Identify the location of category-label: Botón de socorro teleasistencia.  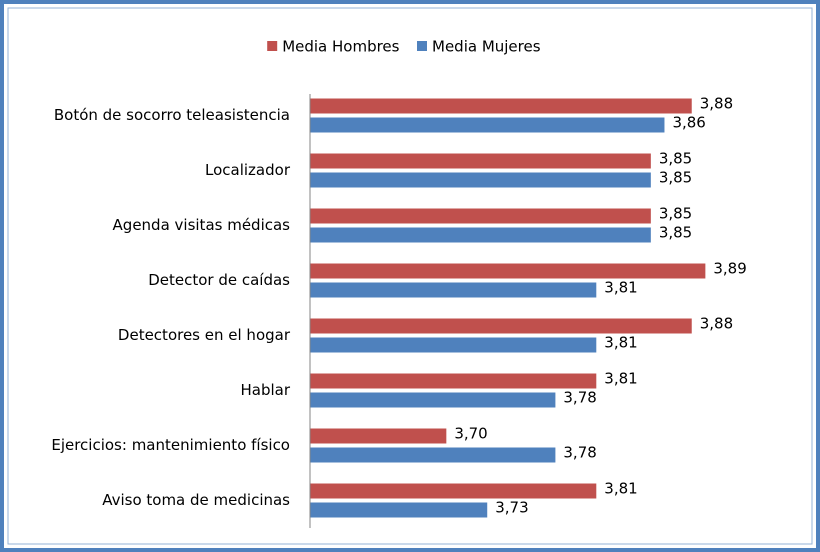
(172, 115).